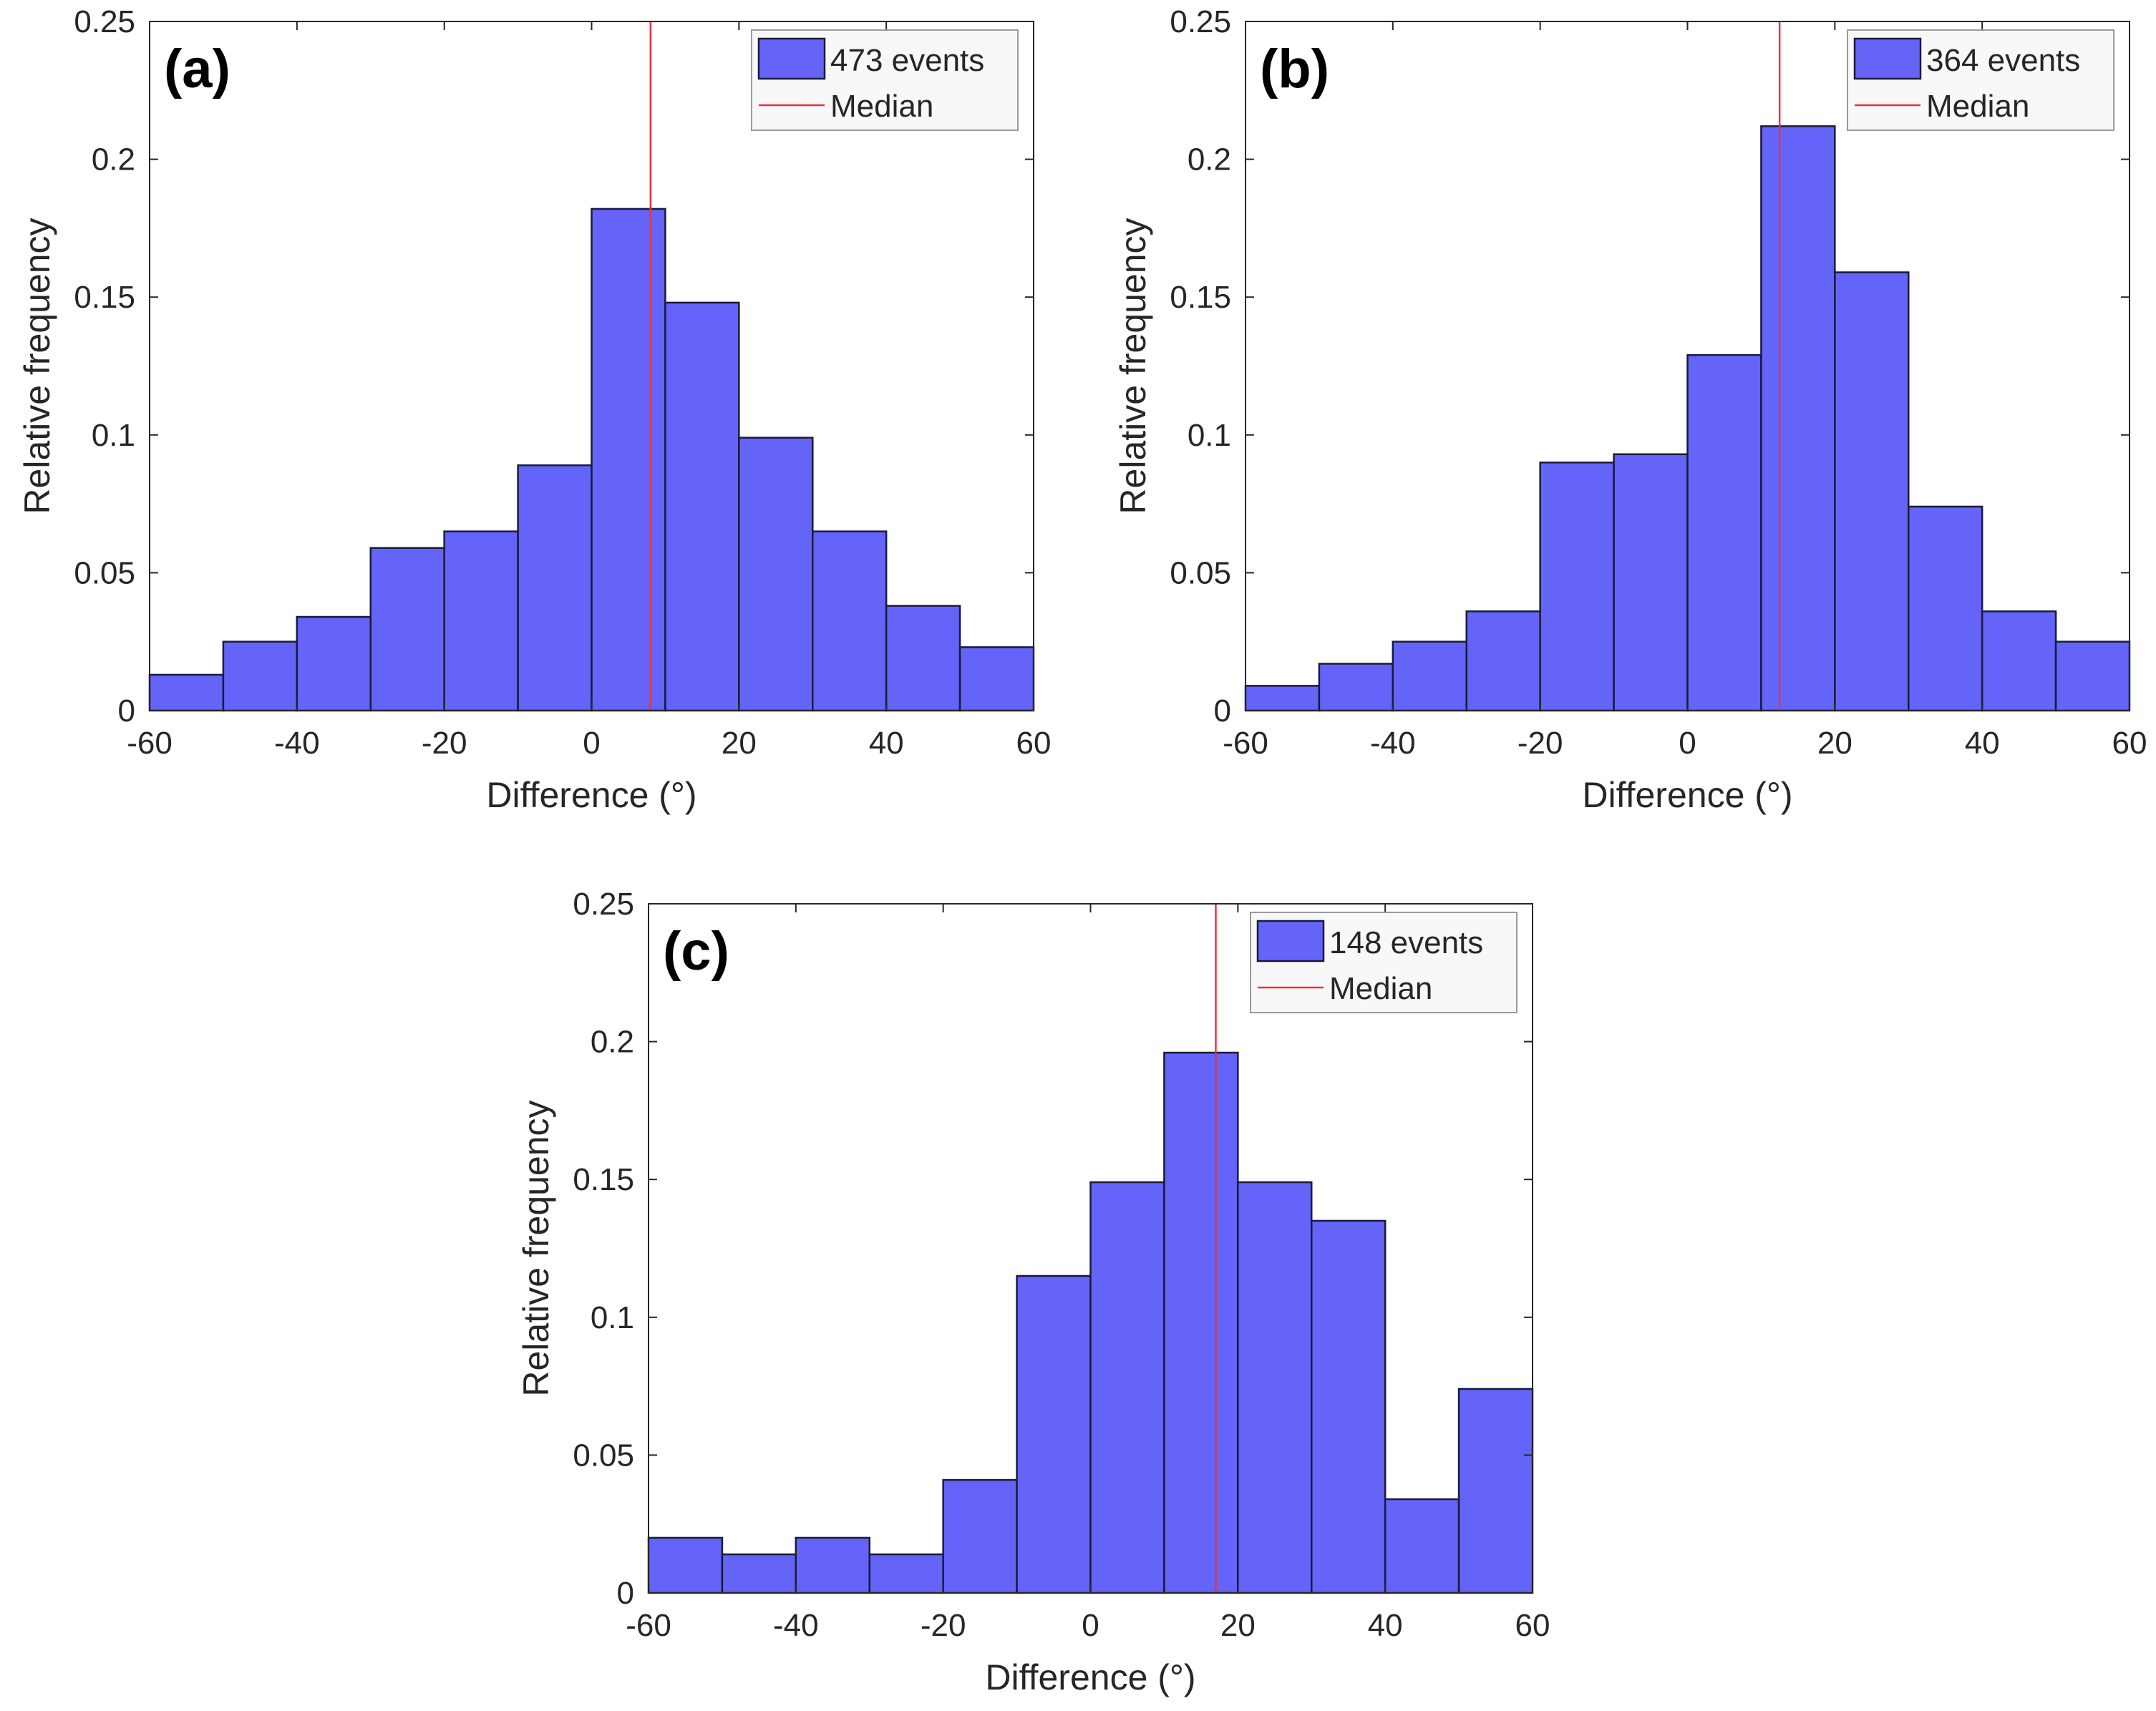 This screenshot has width=2156, height=1711. What do you see at coordinates (197, 69) in the screenshot?
I see `panel-label: (a)` at bounding box center [197, 69].